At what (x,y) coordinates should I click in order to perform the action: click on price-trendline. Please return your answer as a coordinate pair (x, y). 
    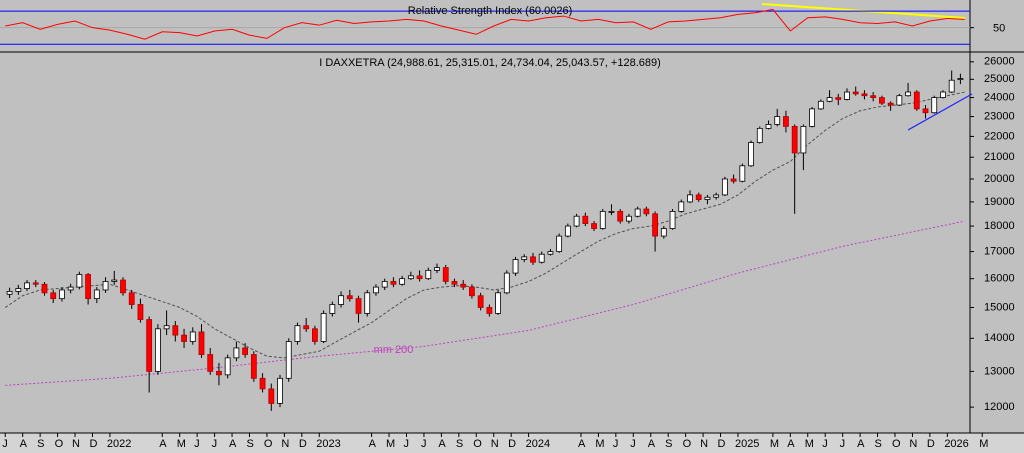
    Looking at the image, I should click on (940, 112).